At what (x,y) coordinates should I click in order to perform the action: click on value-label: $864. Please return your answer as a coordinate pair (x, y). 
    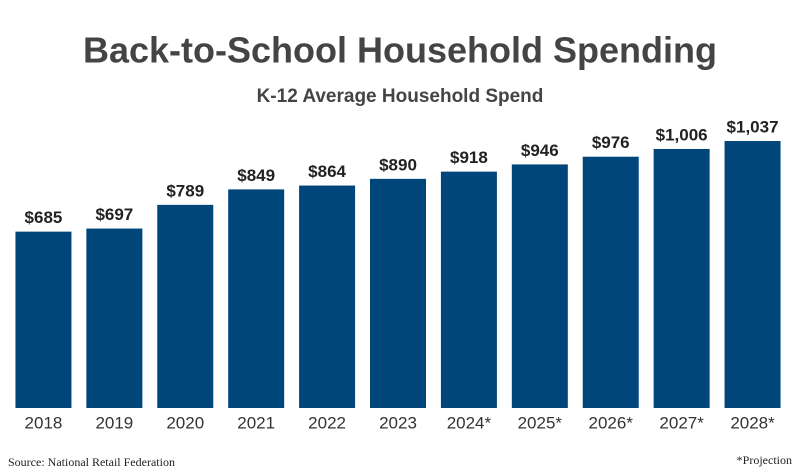
    Looking at the image, I should click on (327, 171).